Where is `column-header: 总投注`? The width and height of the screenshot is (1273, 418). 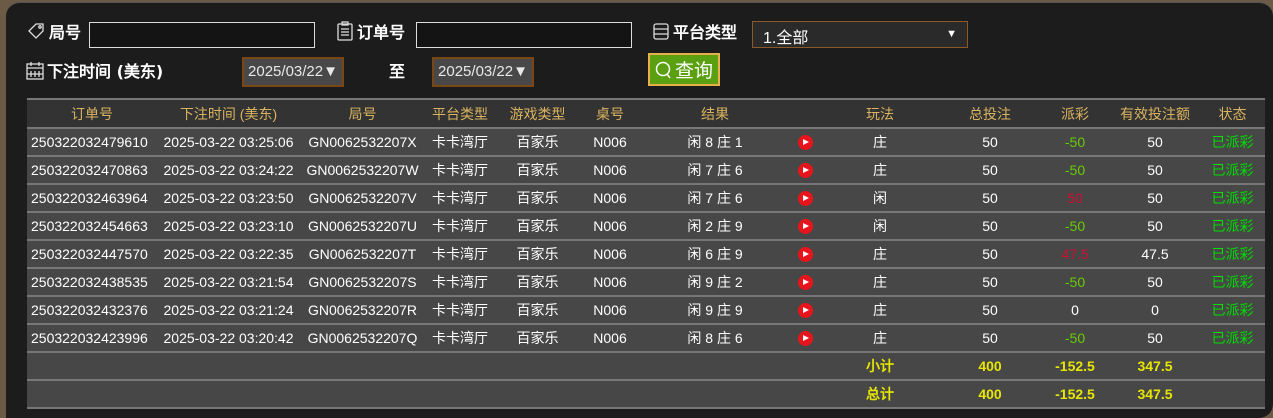 column-header: 总投注 is located at coordinates (990, 113).